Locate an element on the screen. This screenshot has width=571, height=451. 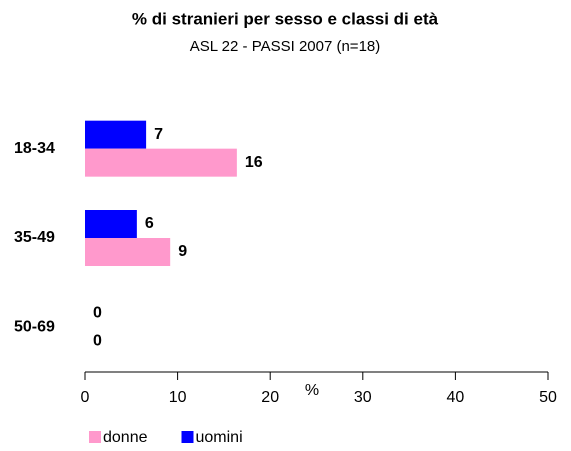
x-tick-label: 0 is located at coordinates (85, 397).